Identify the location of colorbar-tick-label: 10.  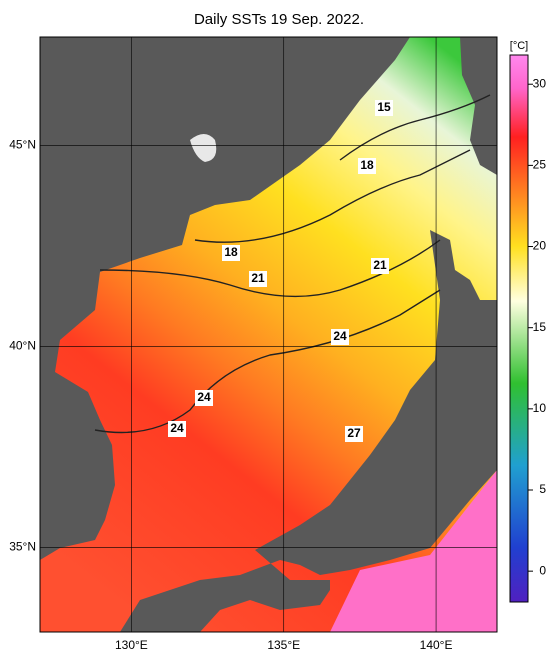
(540, 408).